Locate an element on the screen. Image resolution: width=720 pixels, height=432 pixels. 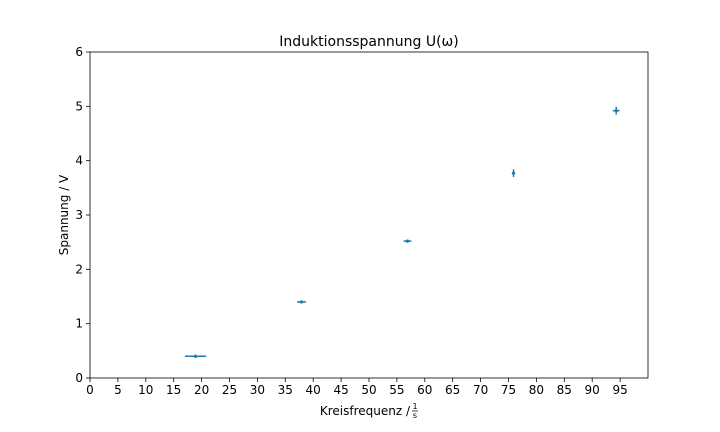
x-tick-label: 50 is located at coordinates (368, 390).